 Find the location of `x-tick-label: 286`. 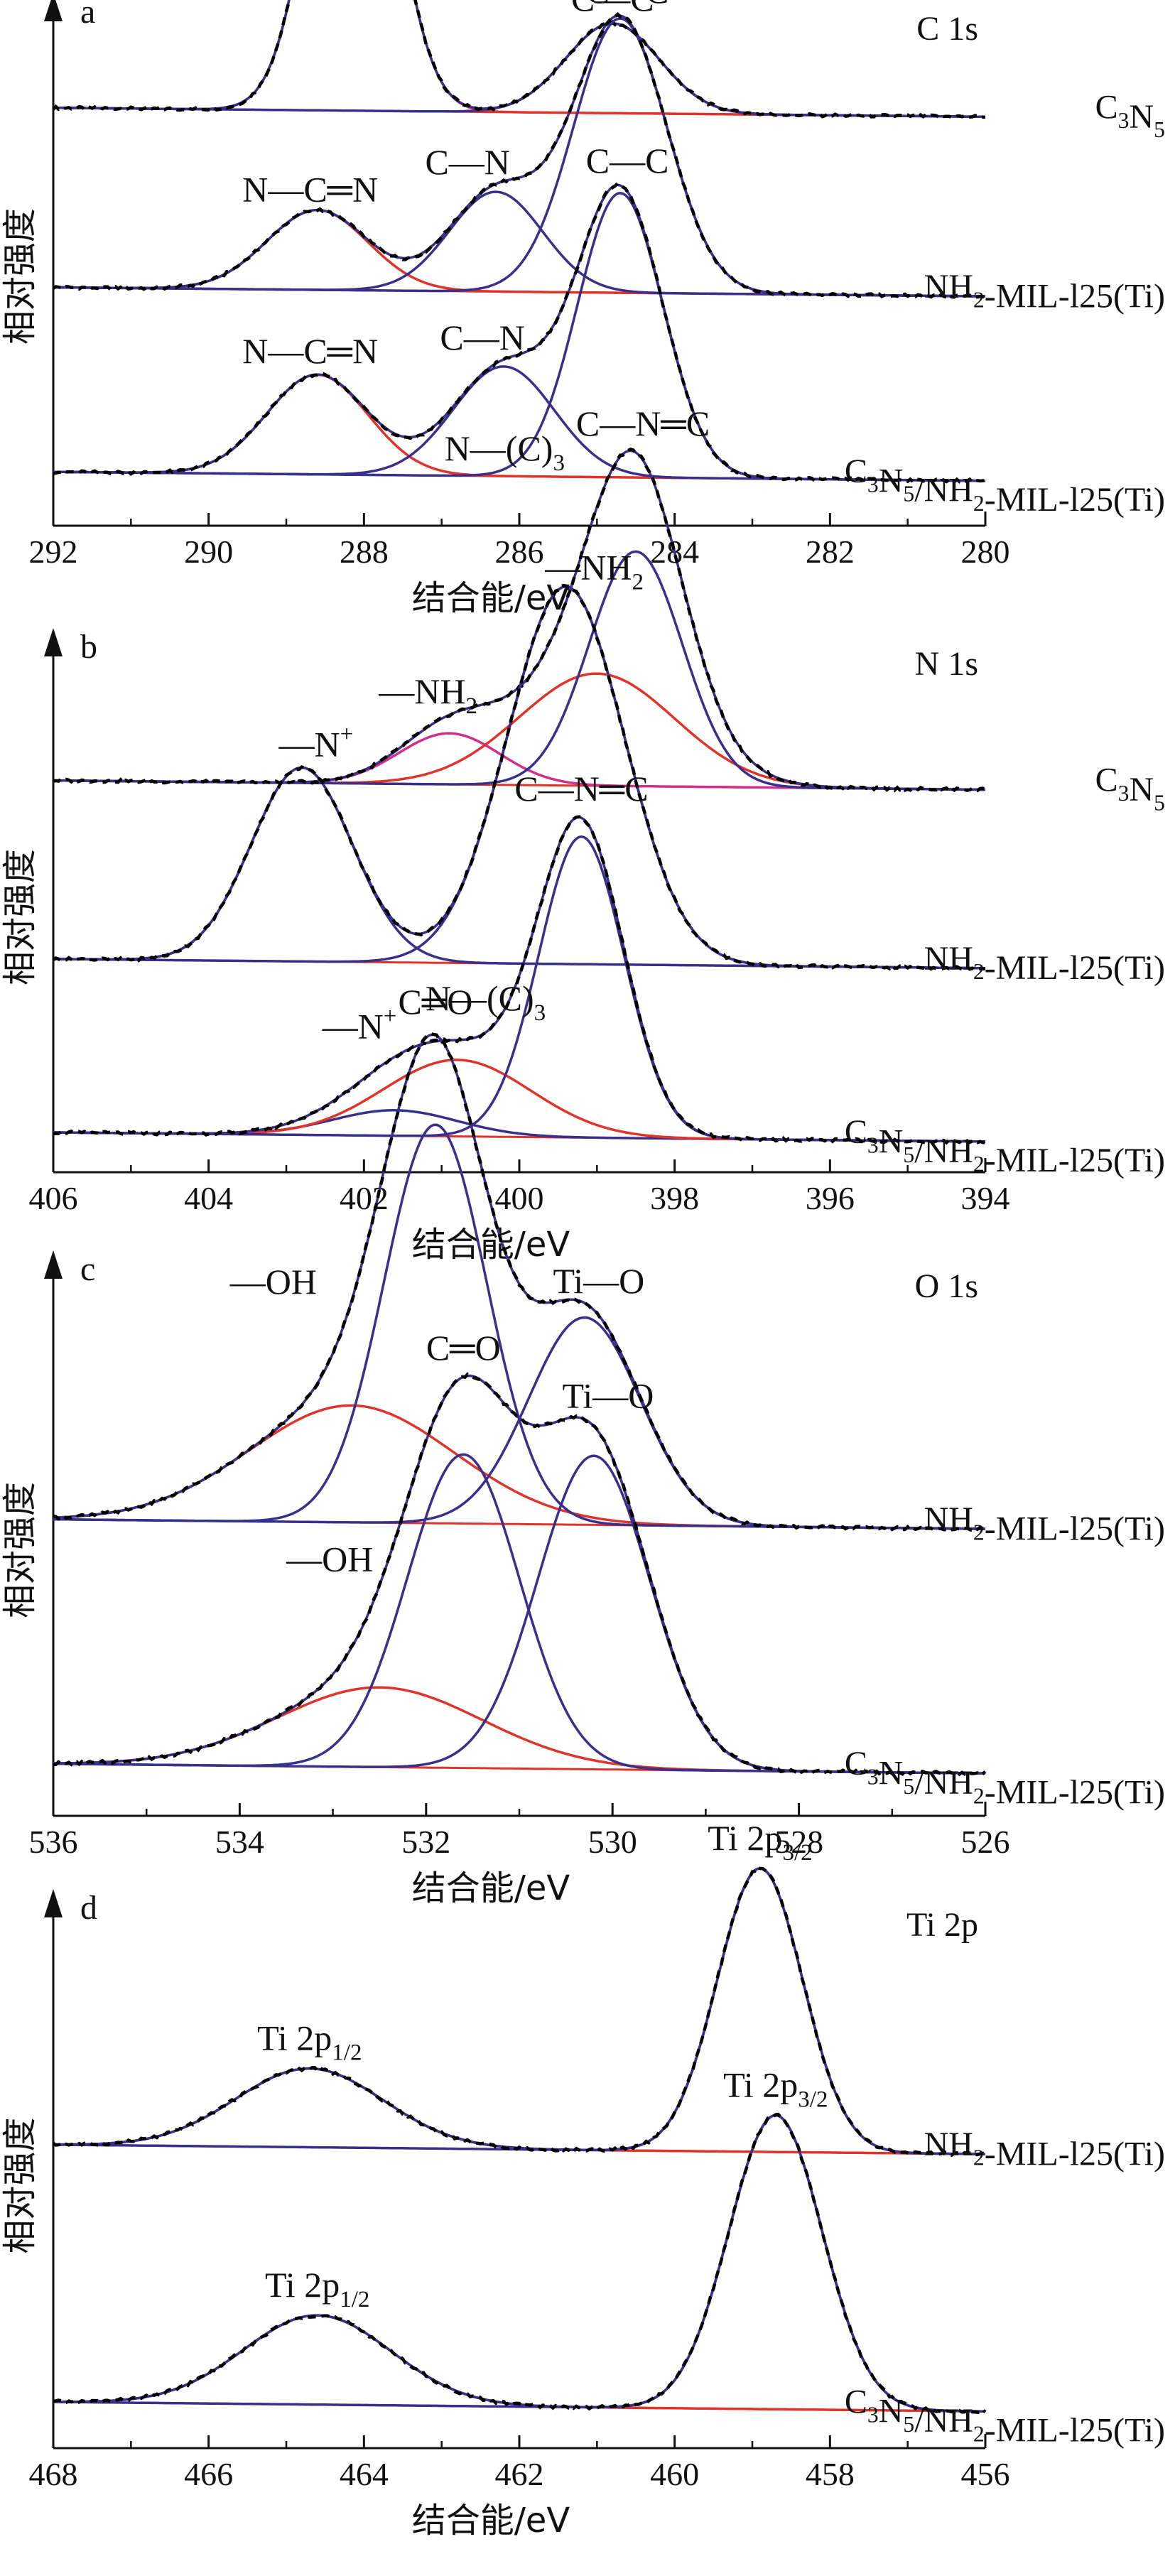

x-tick-label: 286 is located at coordinates (519, 552).